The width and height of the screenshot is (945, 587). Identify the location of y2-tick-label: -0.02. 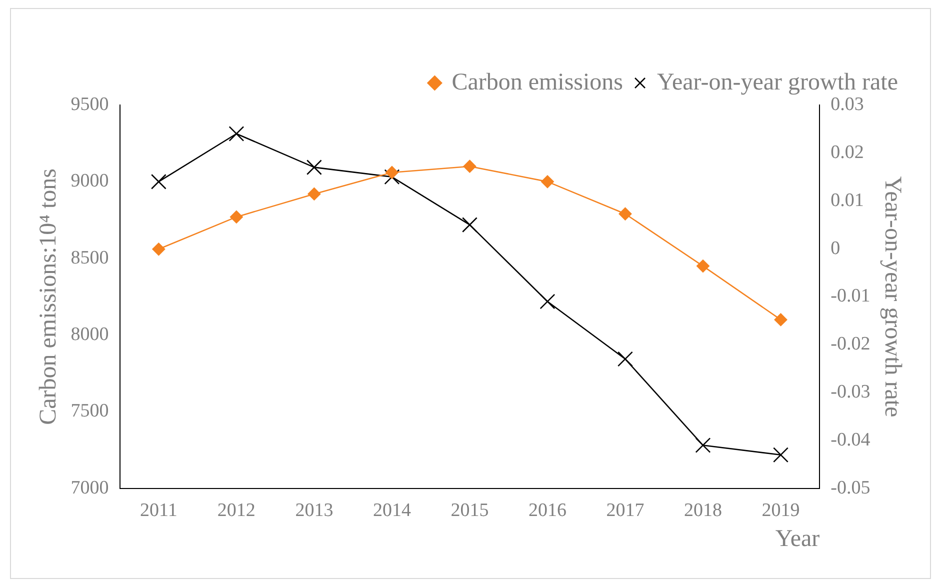
(850, 344).